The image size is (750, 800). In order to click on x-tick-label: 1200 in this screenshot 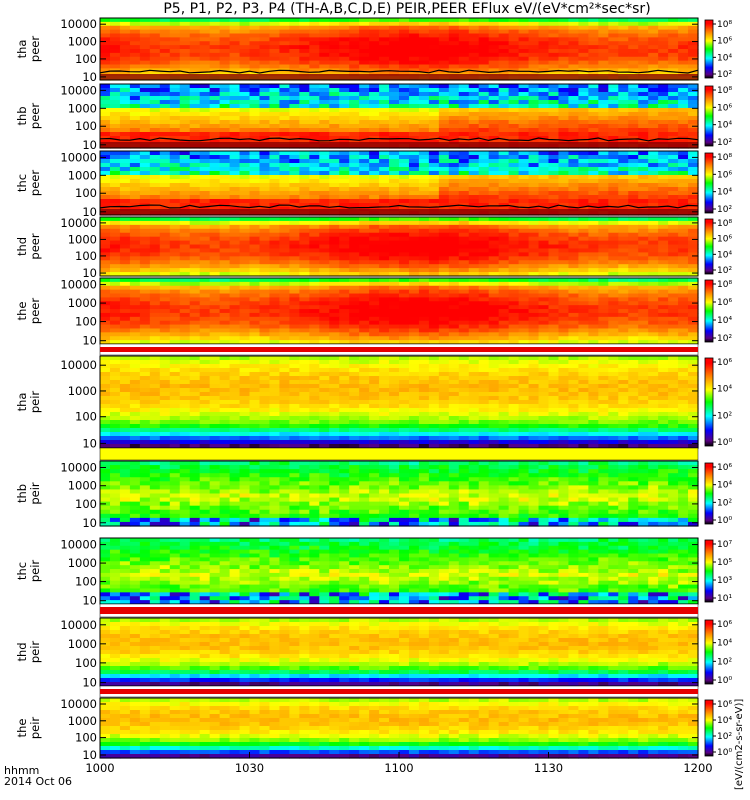, I will do `click(697, 768)`.